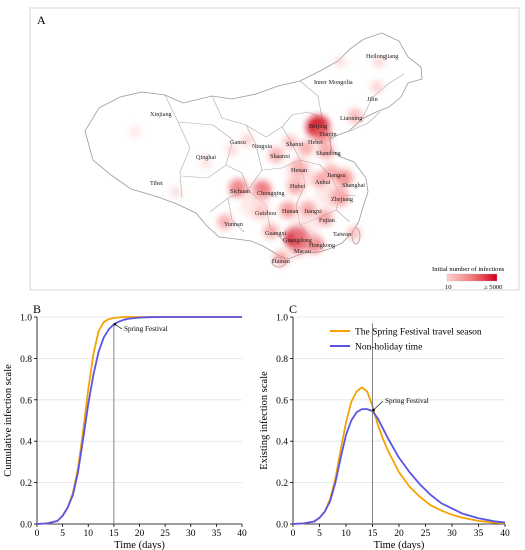 The image size is (525, 550). What do you see at coordinates (322, 245) in the screenshot?
I see `region-label: Hongkong` at bounding box center [322, 245].